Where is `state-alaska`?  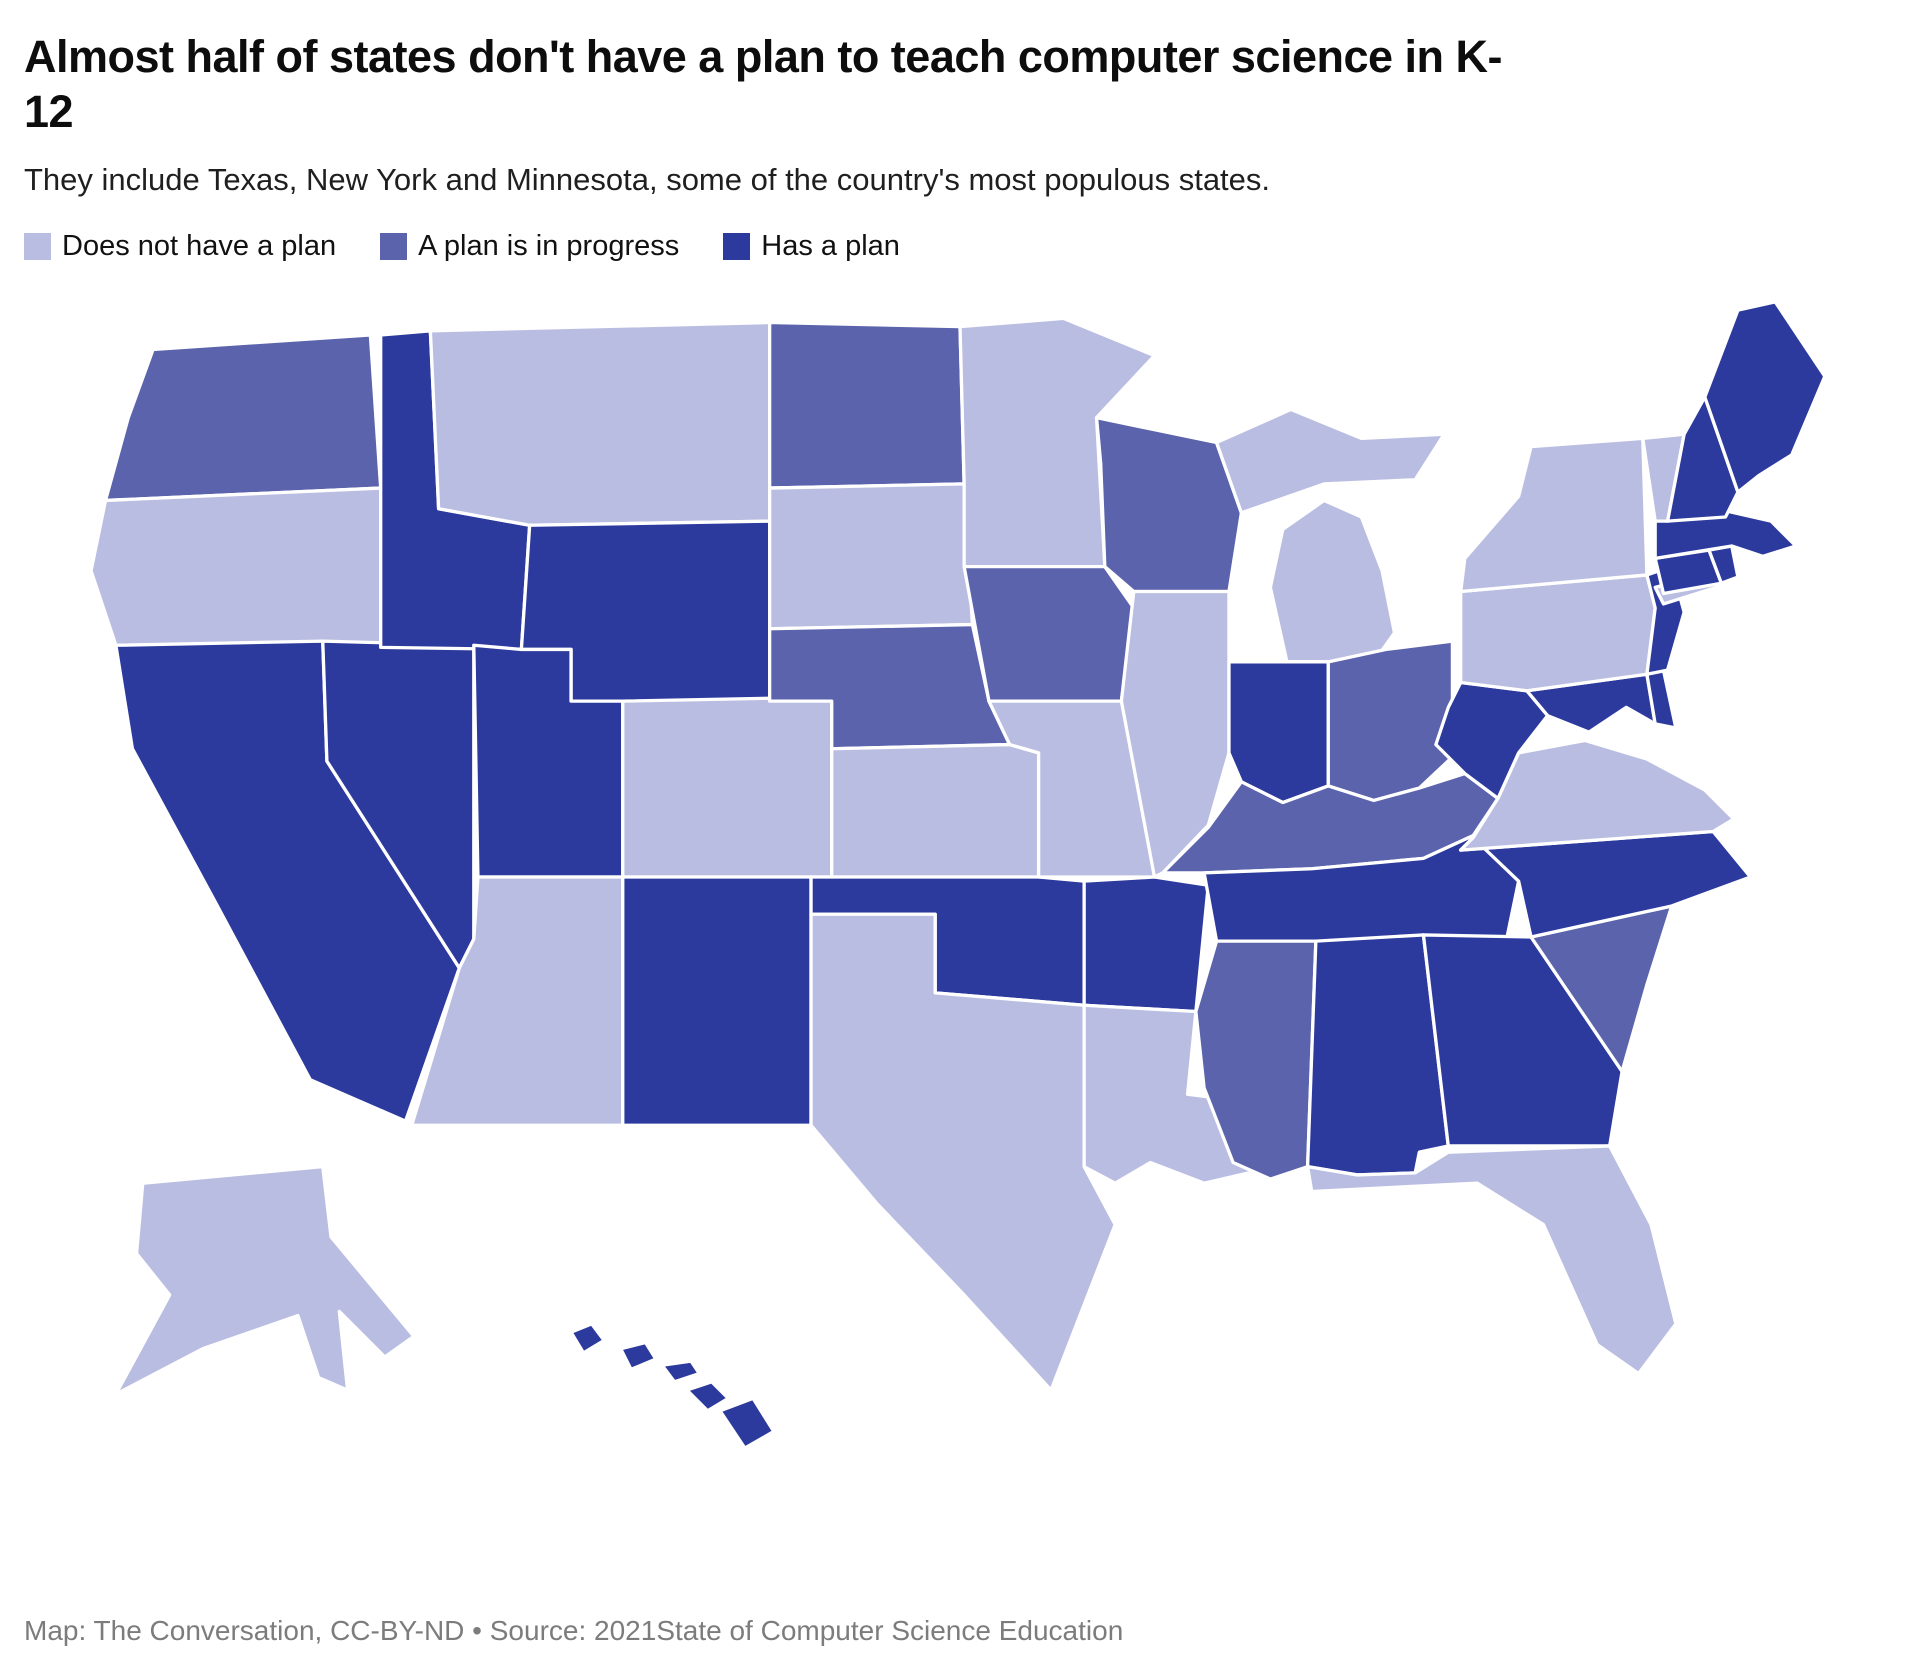
state-alaska is located at coordinates (265, 1280).